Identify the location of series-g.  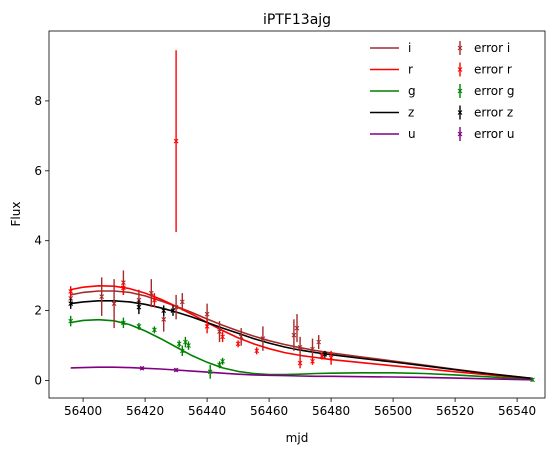
(301, 349).